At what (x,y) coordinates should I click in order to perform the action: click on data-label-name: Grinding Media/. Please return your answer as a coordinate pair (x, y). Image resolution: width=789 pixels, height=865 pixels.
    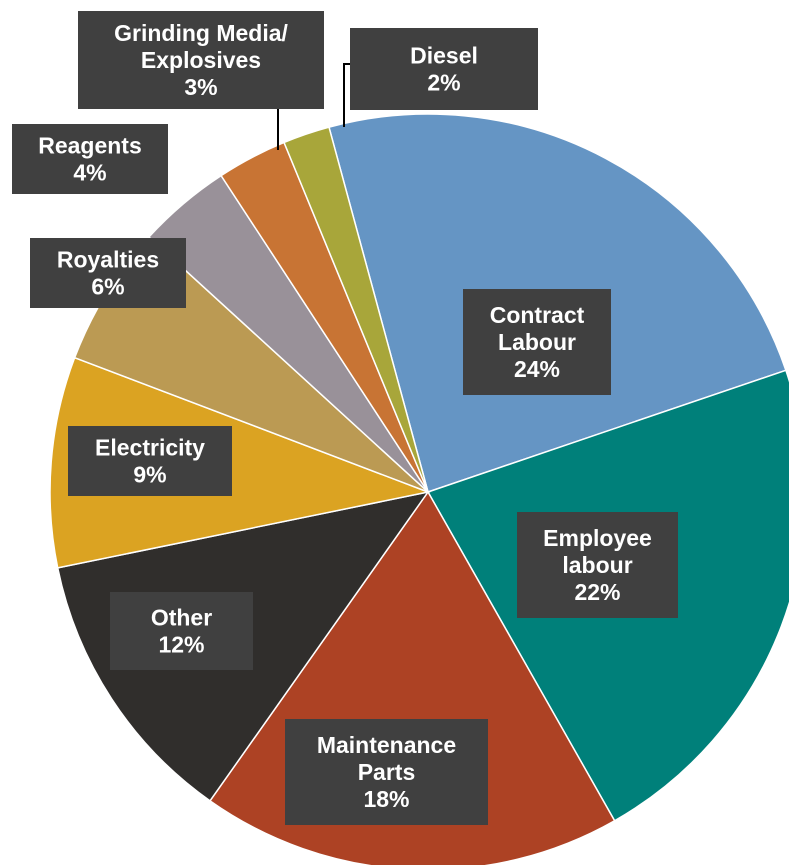
    Looking at the image, I should click on (201, 33).